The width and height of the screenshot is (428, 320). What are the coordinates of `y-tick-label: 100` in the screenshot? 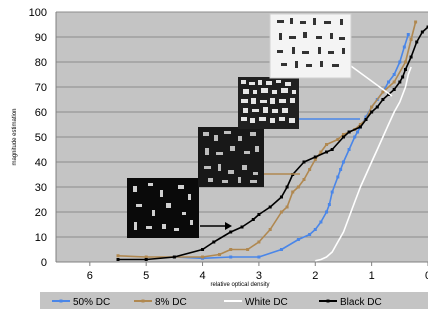 It's located at (38, 13).